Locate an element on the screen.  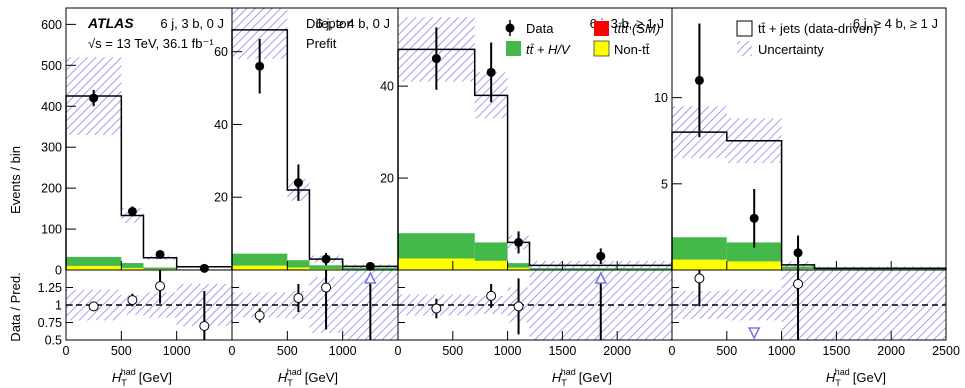
experiment-label: ATLAS is located at coordinates (110, 23).